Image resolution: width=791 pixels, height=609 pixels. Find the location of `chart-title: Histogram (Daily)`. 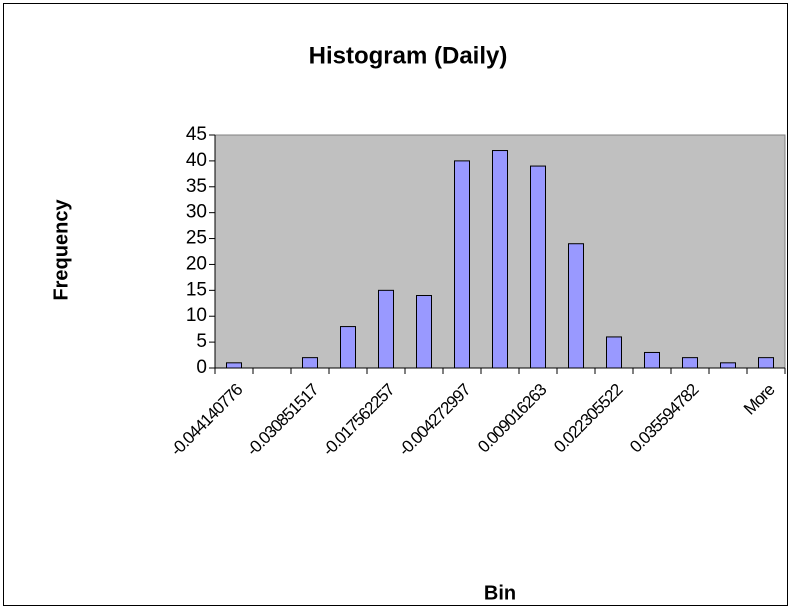

chart-title: Histogram (Daily) is located at coordinates (408, 55).